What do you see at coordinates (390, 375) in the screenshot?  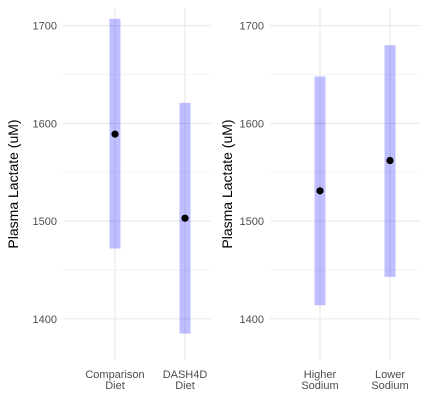 I see `x-tick-label: Lower` at bounding box center [390, 375].